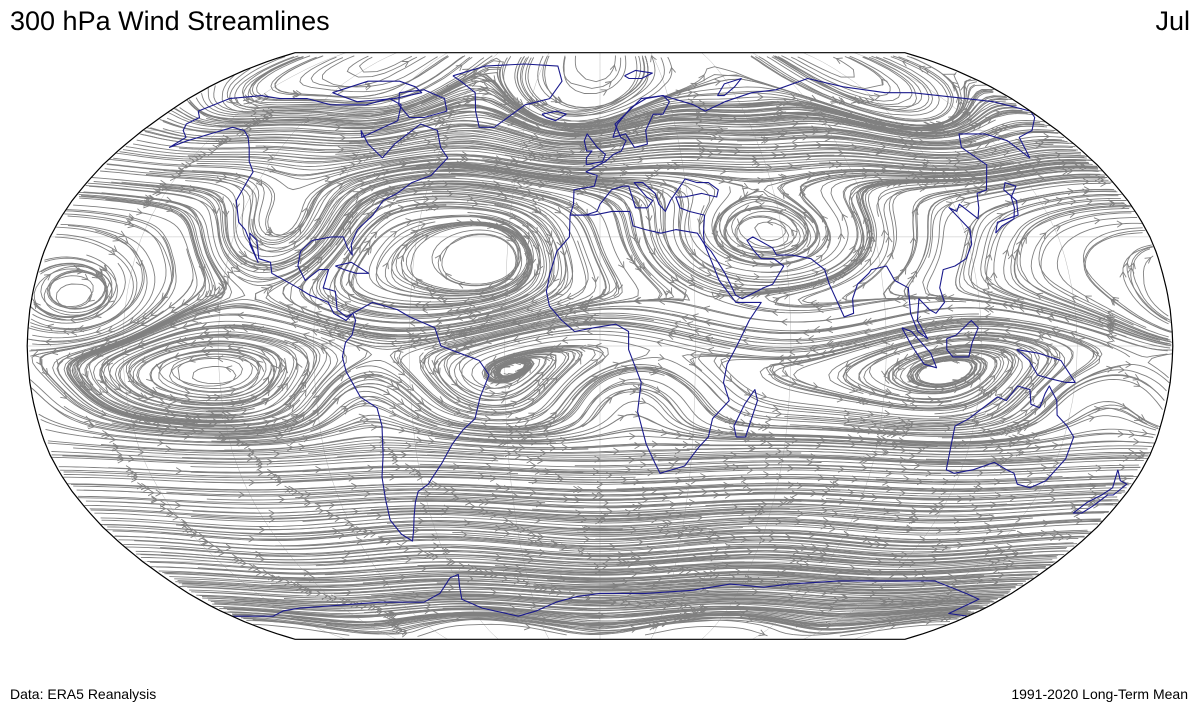 Image resolution: width=1200 pixels, height=720 pixels. Describe the element at coordinates (423, 104) in the screenshot. I see `baffin-coast` at that location.